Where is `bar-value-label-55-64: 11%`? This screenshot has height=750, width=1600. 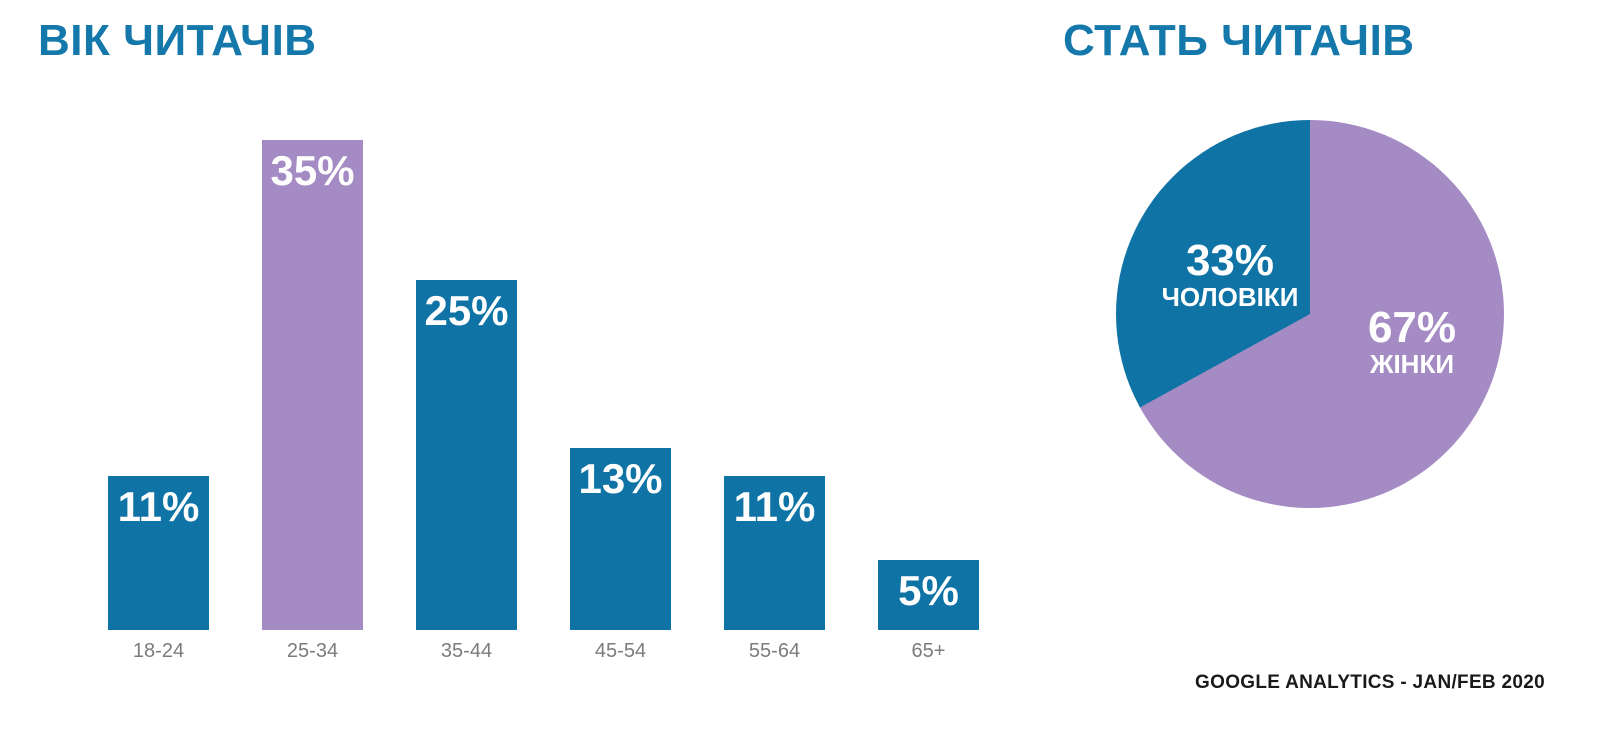
bar-value-label-55-64: 11% is located at coordinates (774, 506).